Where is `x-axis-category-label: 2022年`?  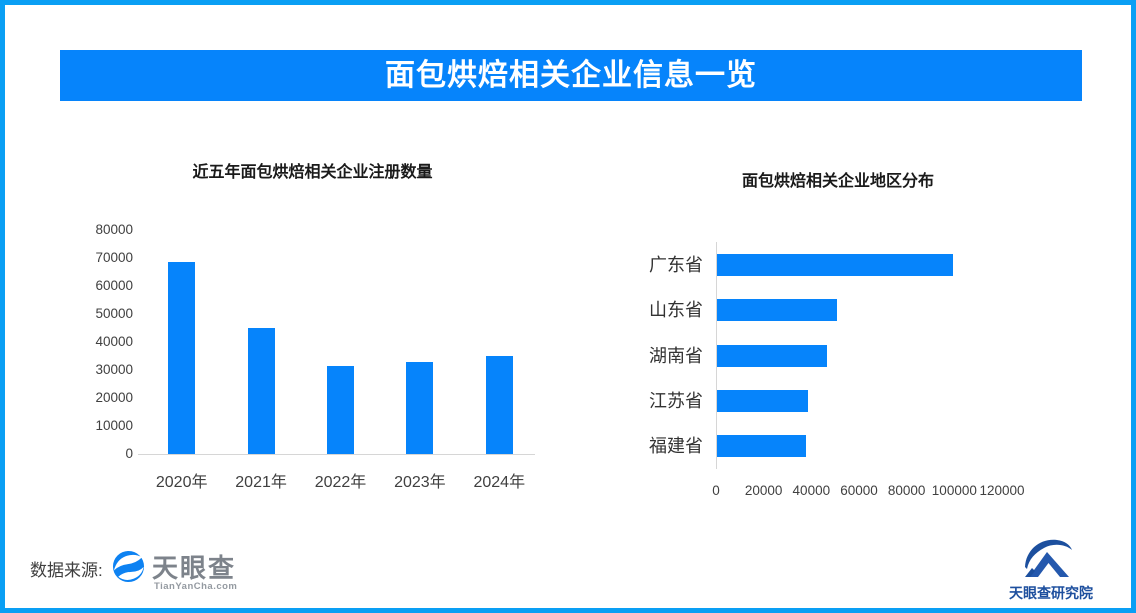 x-axis-category-label: 2022年 is located at coordinates (340, 482).